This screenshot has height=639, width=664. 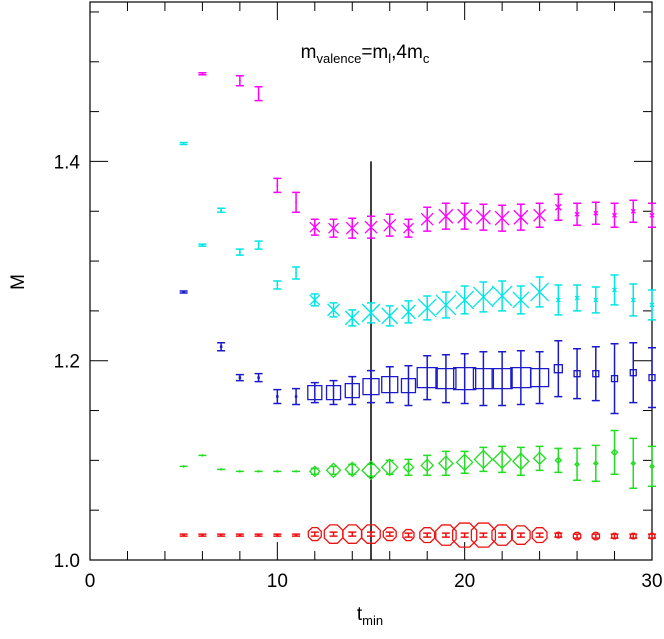 What do you see at coordinates (67, 162) in the screenshot?
I see `y-tick-label: 1.4` at bounding box center [67, 162].